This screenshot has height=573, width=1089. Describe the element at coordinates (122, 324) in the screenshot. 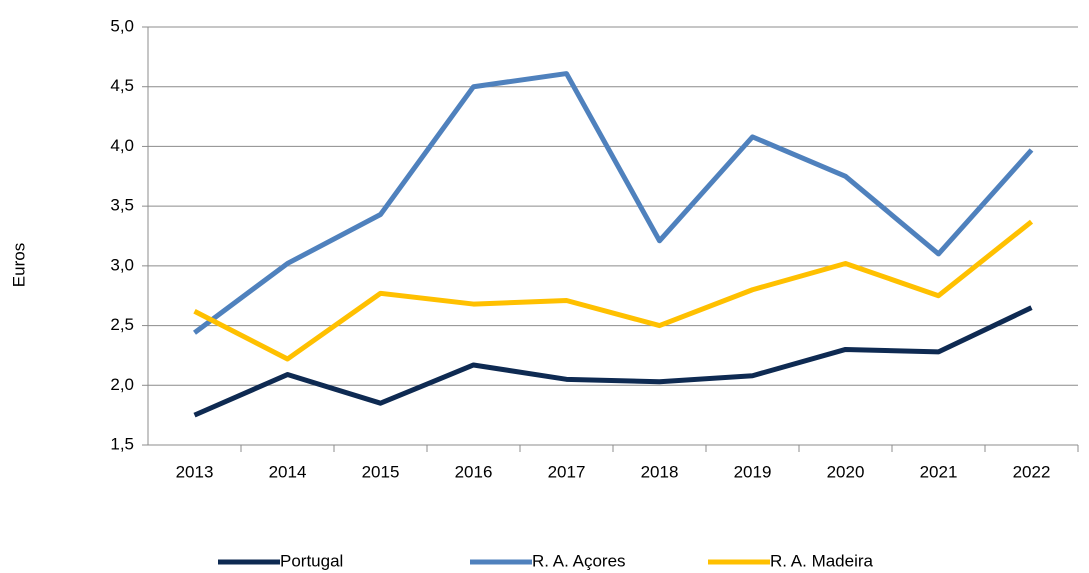

I see `y-tick-label: 2,5` at that location.